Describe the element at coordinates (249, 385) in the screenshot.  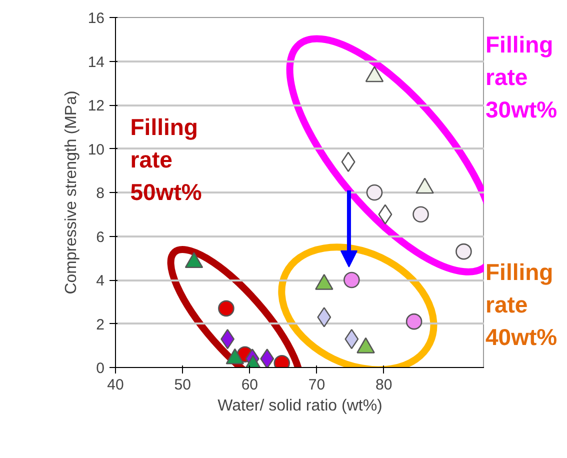
I see `x-tick-label: 60` at that location.